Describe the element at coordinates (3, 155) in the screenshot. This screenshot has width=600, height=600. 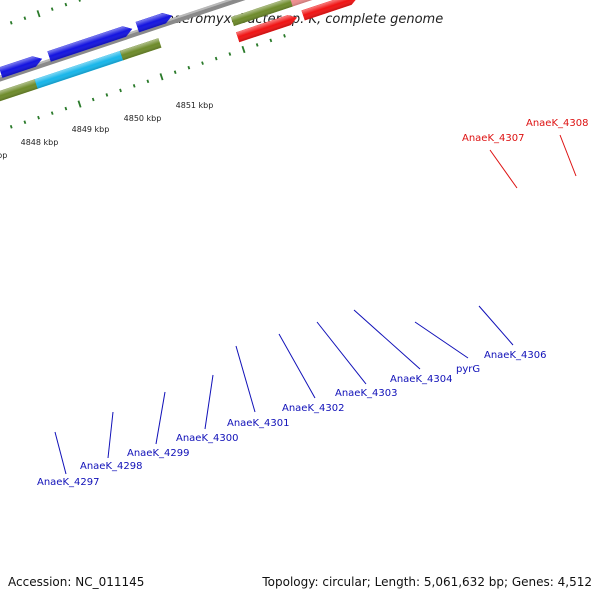
I see `kbp-label: 4847 kbp` at that location.